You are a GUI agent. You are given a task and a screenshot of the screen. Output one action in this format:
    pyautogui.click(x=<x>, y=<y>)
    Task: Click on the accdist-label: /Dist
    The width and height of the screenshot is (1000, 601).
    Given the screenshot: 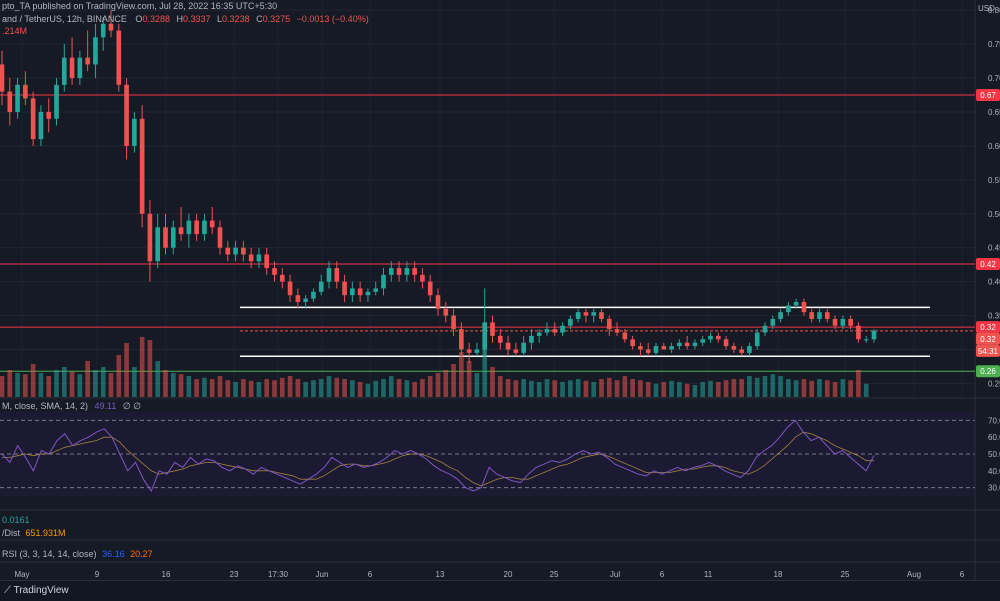 What is the action you would take?
    pyautogui.click(x=11, y=533)
    